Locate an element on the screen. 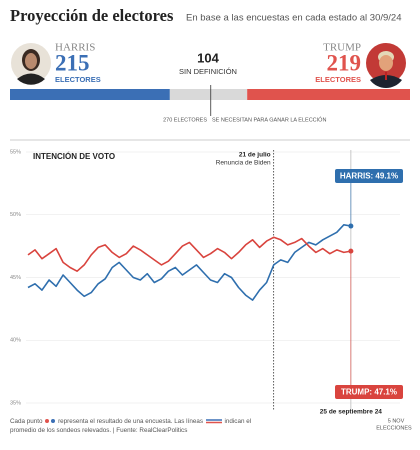 This screenshot has height=450, width=420. end-label: HARRIS: 49.1% is located at coordinates (369, 176).